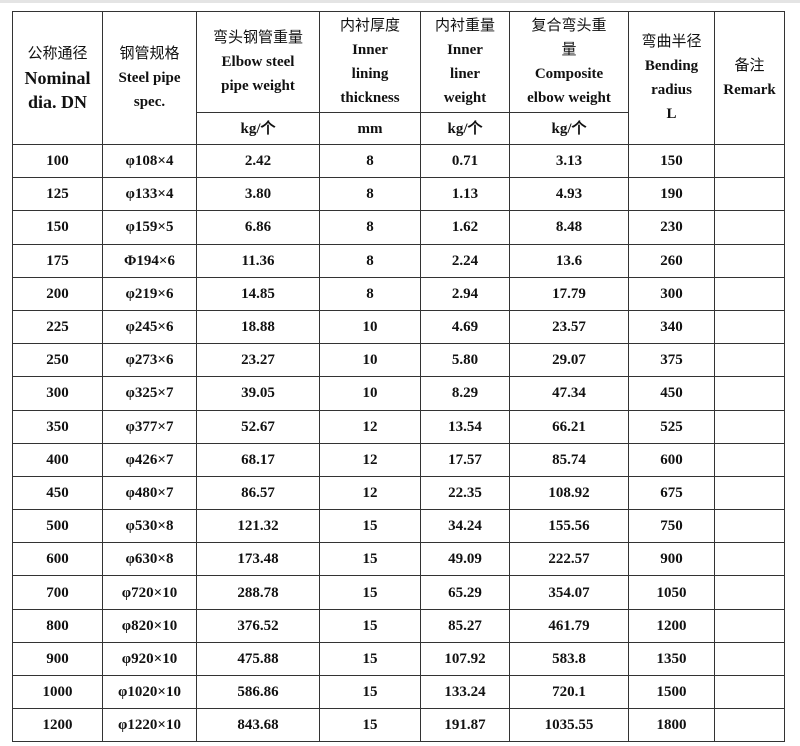 The image size is (800, 746). I want to click on cell-bending-radius: 190, so click(671, 194).